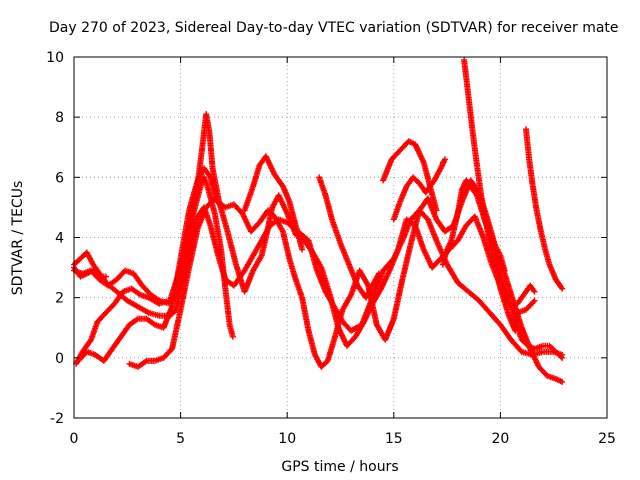  Describe the element at coordinates (59, 118) in the screenshot. I see `y-tick-label: 8` at that location.